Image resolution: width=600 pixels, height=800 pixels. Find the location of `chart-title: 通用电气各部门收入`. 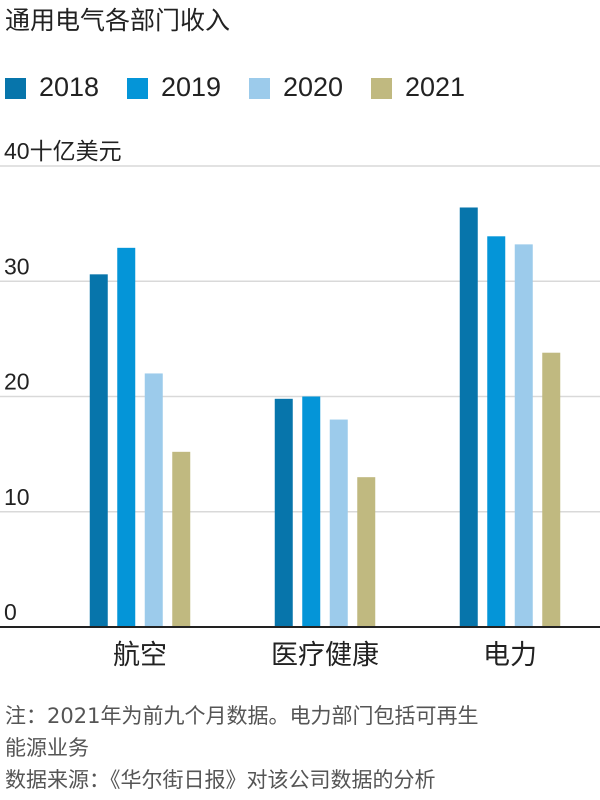

chart-title: 通用电气各部门收入 is located at coordinates (118, 20).